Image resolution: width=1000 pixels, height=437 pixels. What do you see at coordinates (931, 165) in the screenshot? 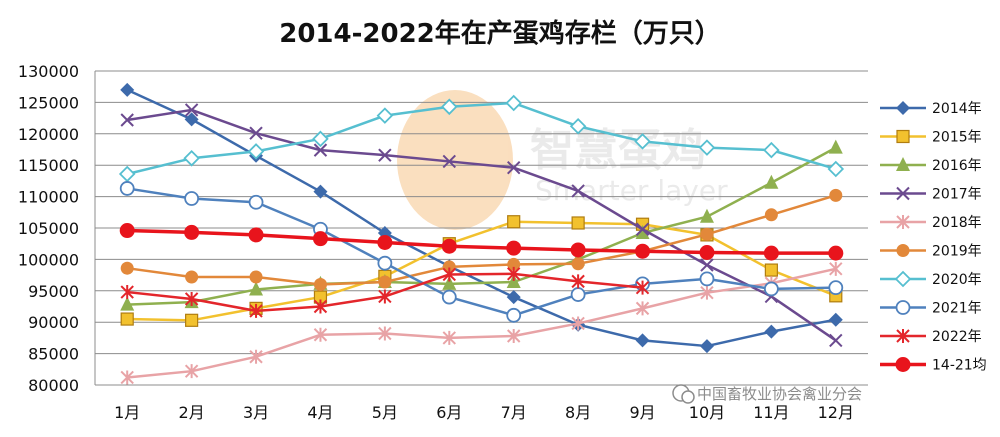
I see `legend-item: 2016年` at bounding box center [931, 165].